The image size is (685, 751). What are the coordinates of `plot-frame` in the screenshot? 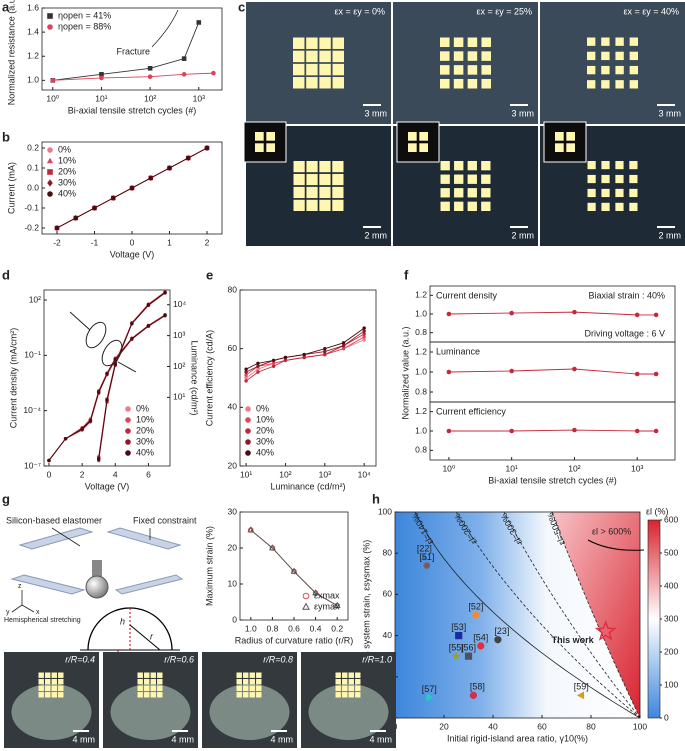 It's located at (517, 615).